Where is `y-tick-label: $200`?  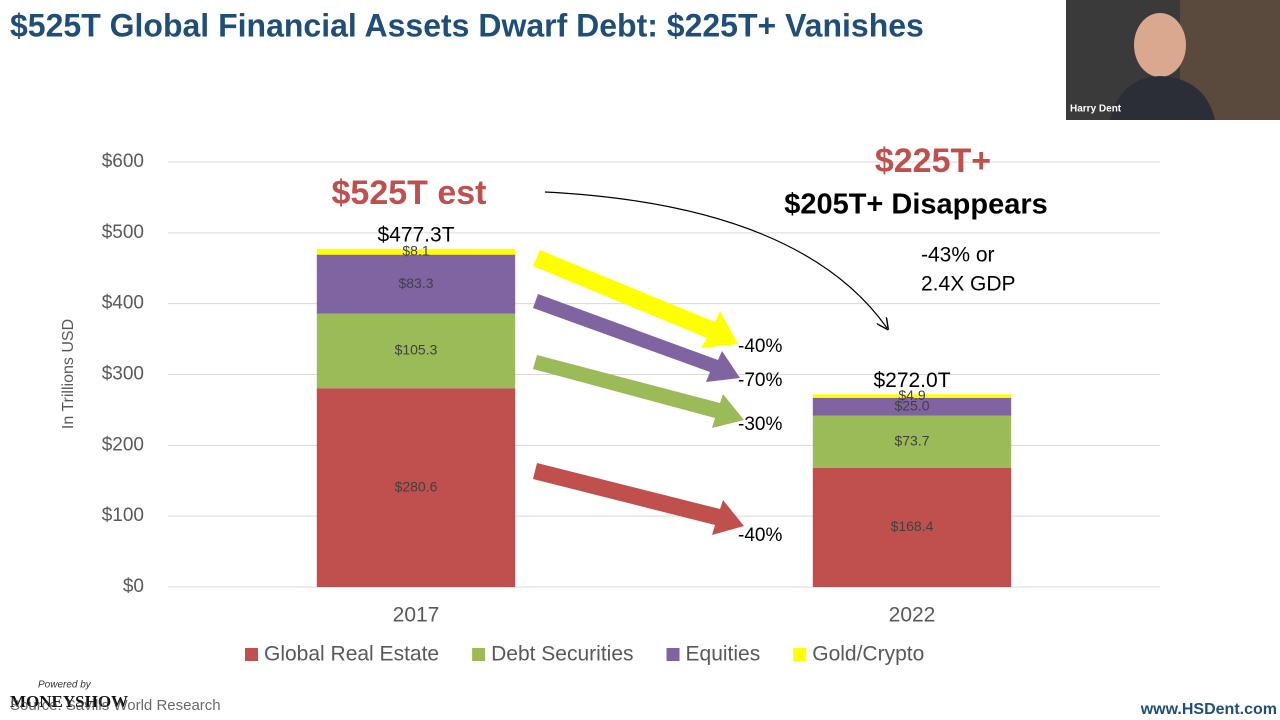 y-tick-label: $200 is located at coordinates (123, 444).